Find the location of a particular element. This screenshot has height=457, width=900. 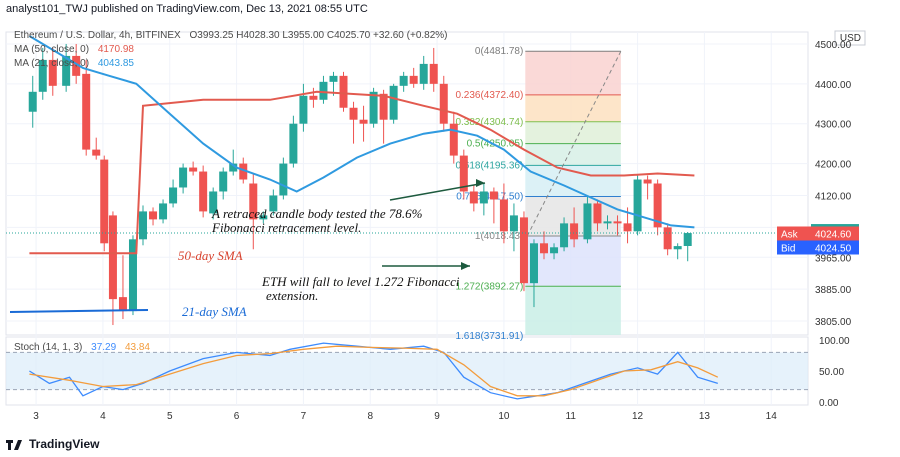

stochastic-pane is located at coordinates (407, 371).